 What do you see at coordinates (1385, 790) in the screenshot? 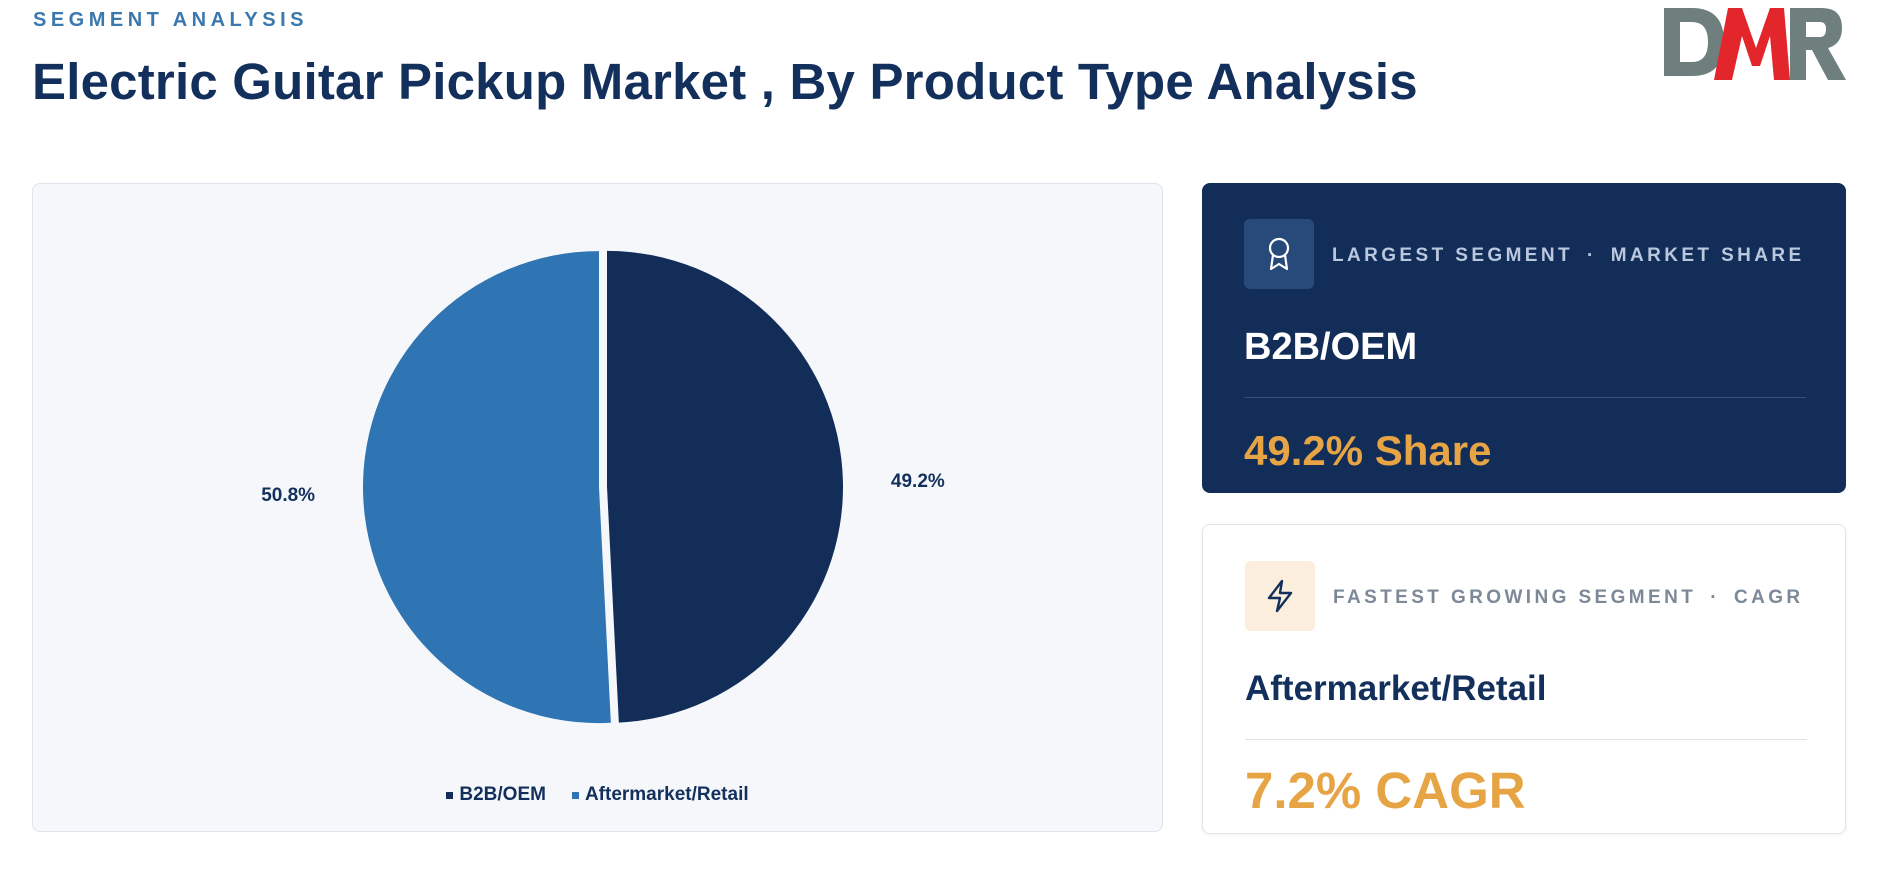
I see `fastest-segment-value: 7.2% CAGR` at bounding box center [1385, 790].